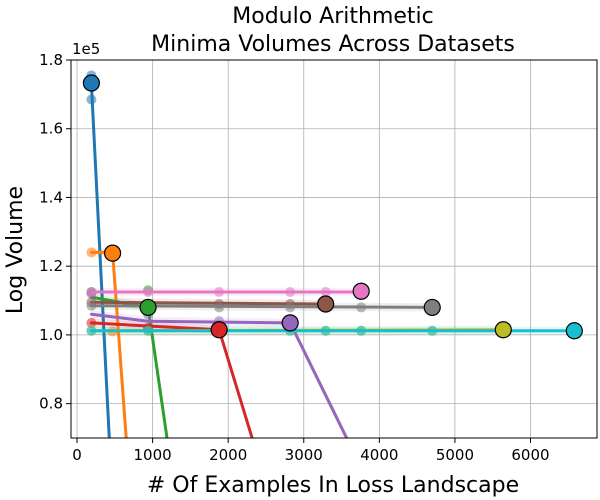 This screenshot has height=500, width=600. I want to click on minimum-marker-pink, so click(361, 291).